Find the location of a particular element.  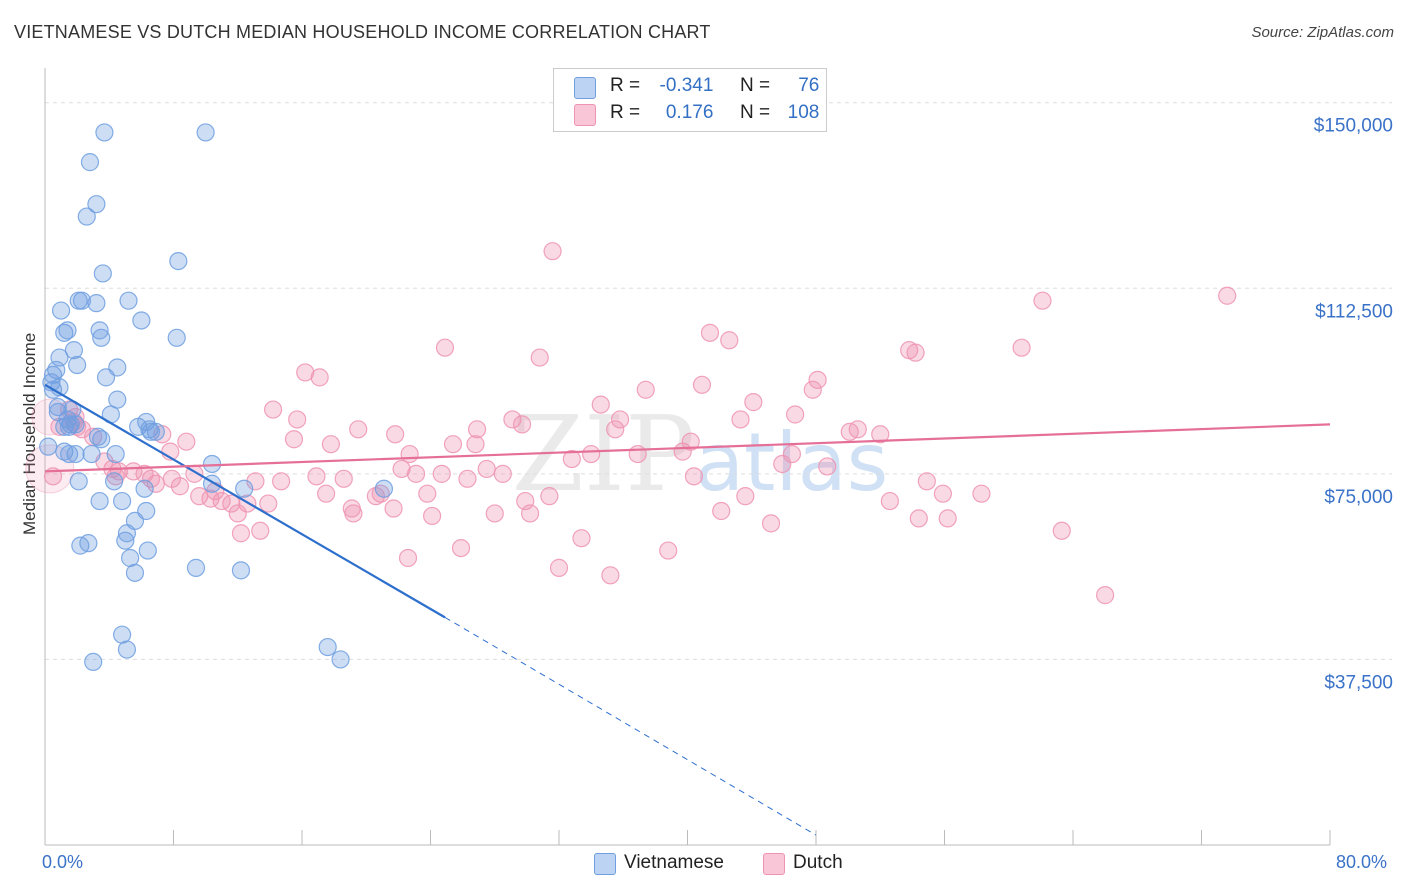

legend-r-value-dutch: 0.176 is located at coordinates (689, 112).